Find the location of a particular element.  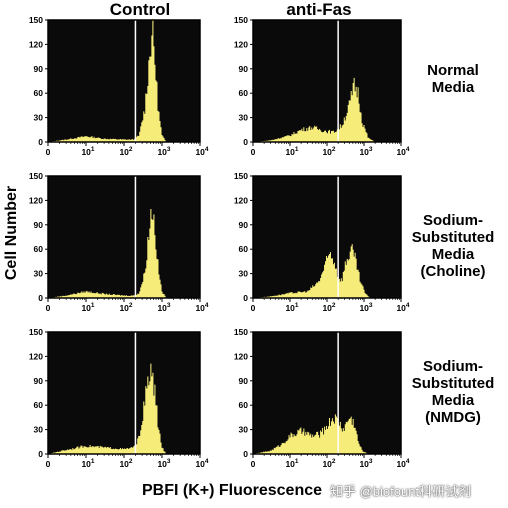

histogram-panel-4: 0 30 60 90 120 150 0 10¹ 10² 10³ 10⁴ is located at coordinates (322, 242).